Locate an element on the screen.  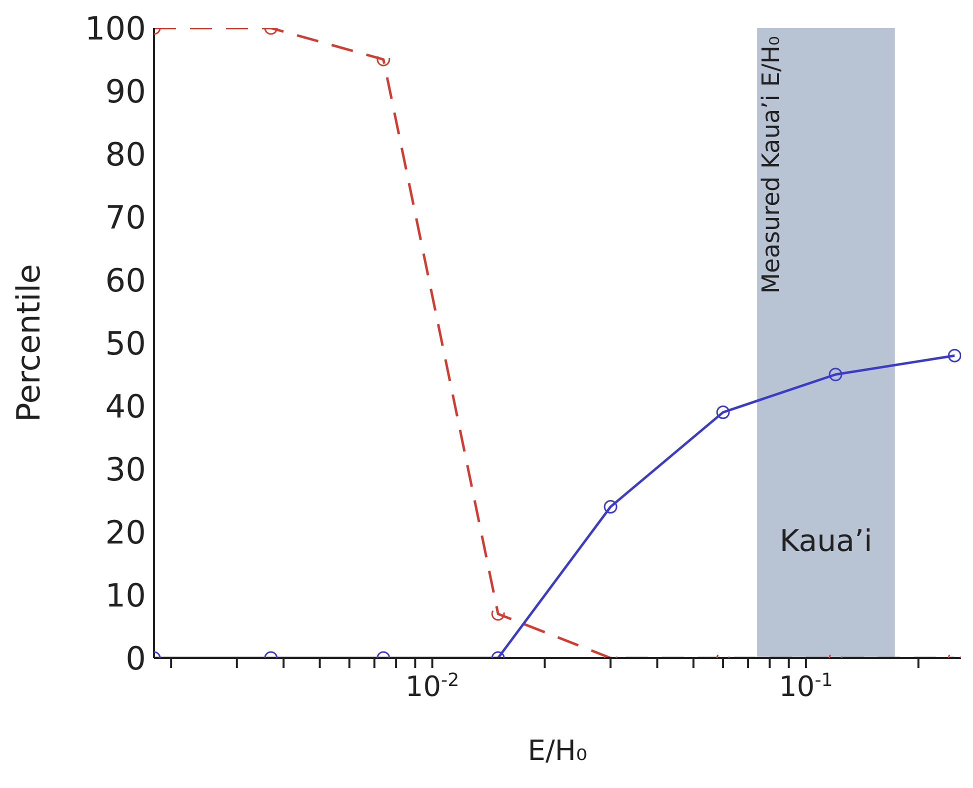
y-tick-label: 30 is located at coordinates (125, 469).